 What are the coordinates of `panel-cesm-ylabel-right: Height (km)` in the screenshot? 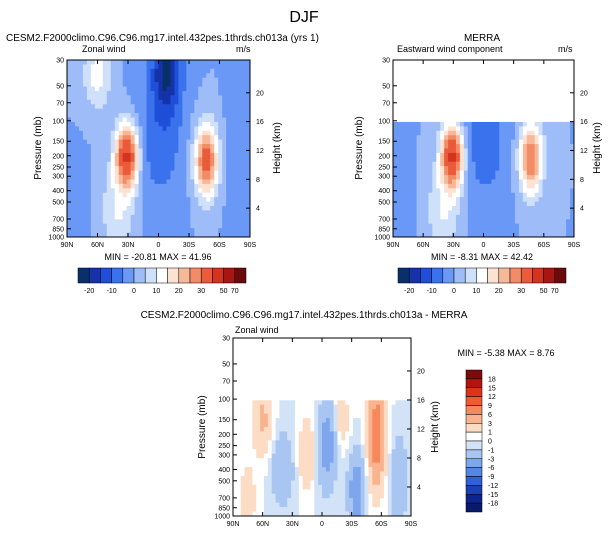 It's located at (277, 148).